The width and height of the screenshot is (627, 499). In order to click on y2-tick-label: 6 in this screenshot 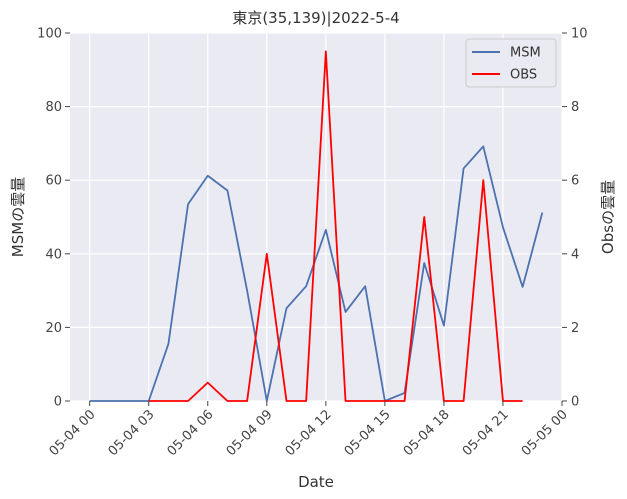, I will do `click(575, 181)`.